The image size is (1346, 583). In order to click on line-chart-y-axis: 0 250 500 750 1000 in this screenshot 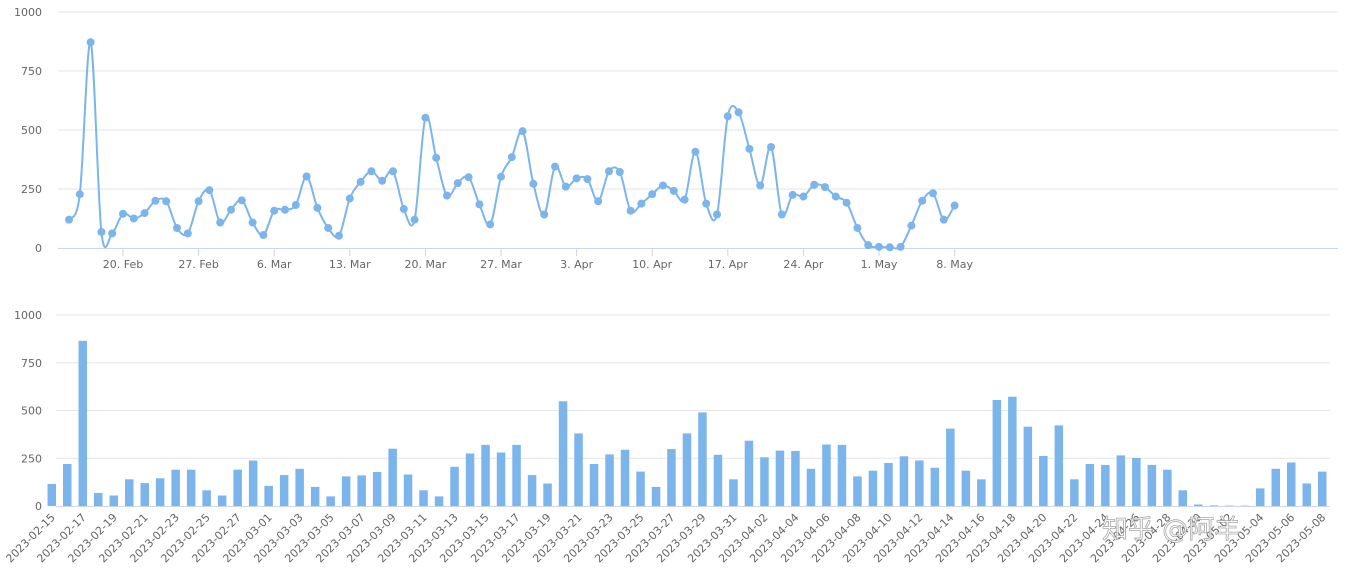, I will do `click(28, 130)`.